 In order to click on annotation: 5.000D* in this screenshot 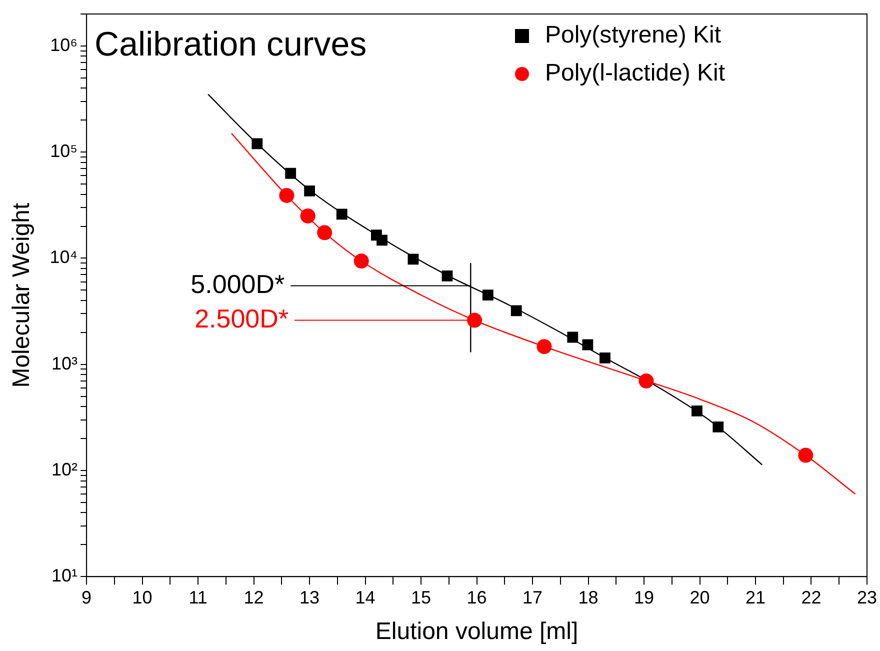, I will do `click(237, 283)`.